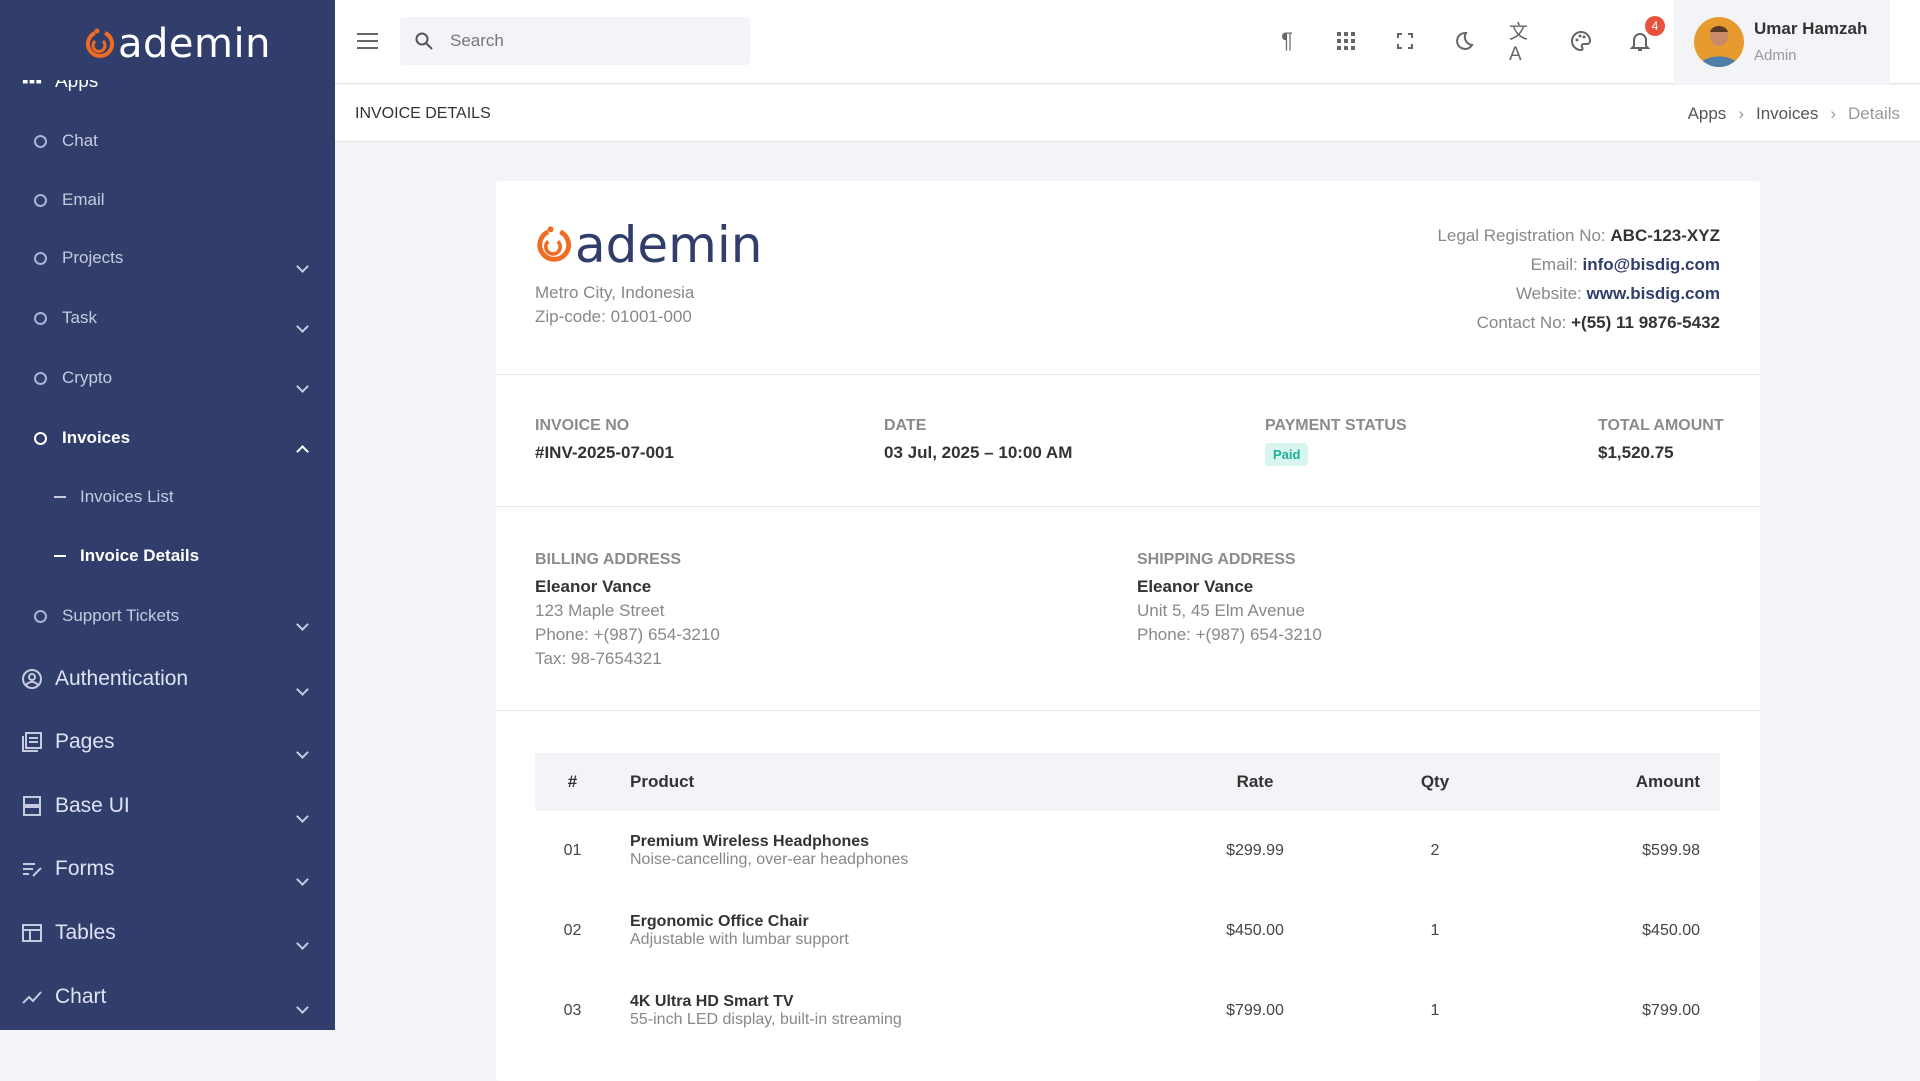 Image resolution: width=1920 pixels, height=1081 pixels. I want to click on fullscreen-icon, so click(1405, 41).